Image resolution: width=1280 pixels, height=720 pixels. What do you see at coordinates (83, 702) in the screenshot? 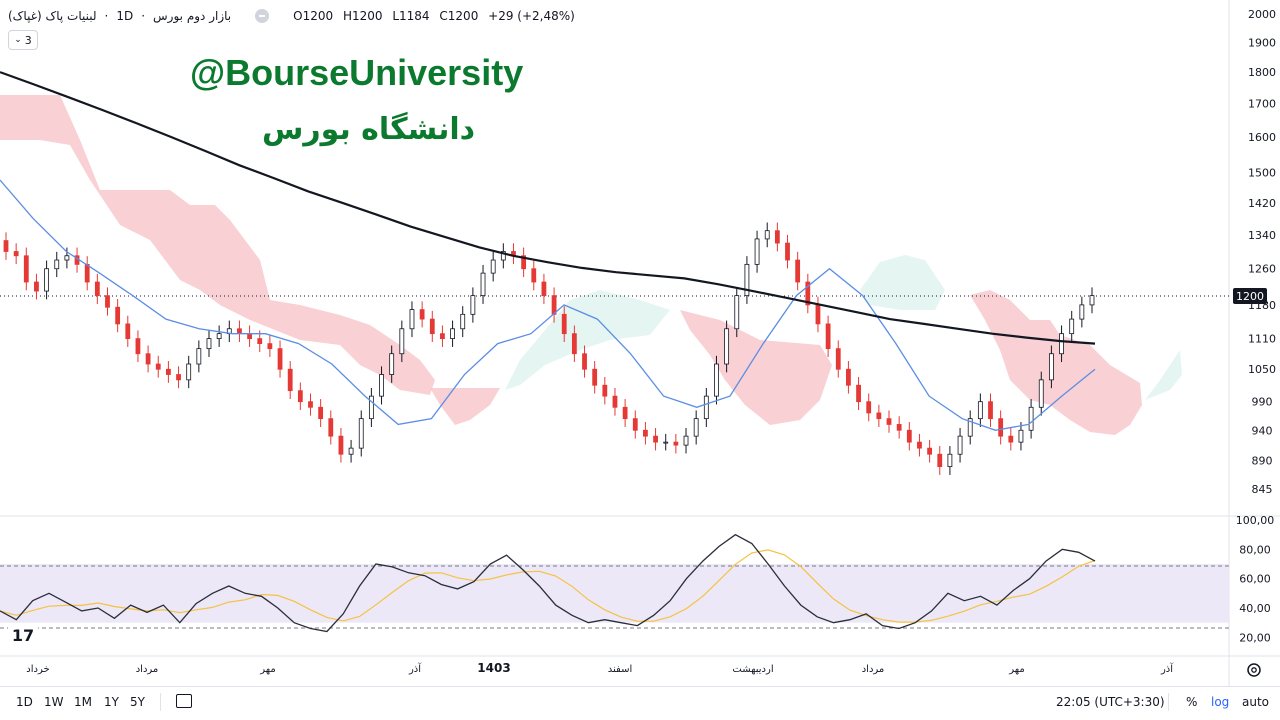
I see `range-1m-button: 1M` at bounding box center [83, 702].